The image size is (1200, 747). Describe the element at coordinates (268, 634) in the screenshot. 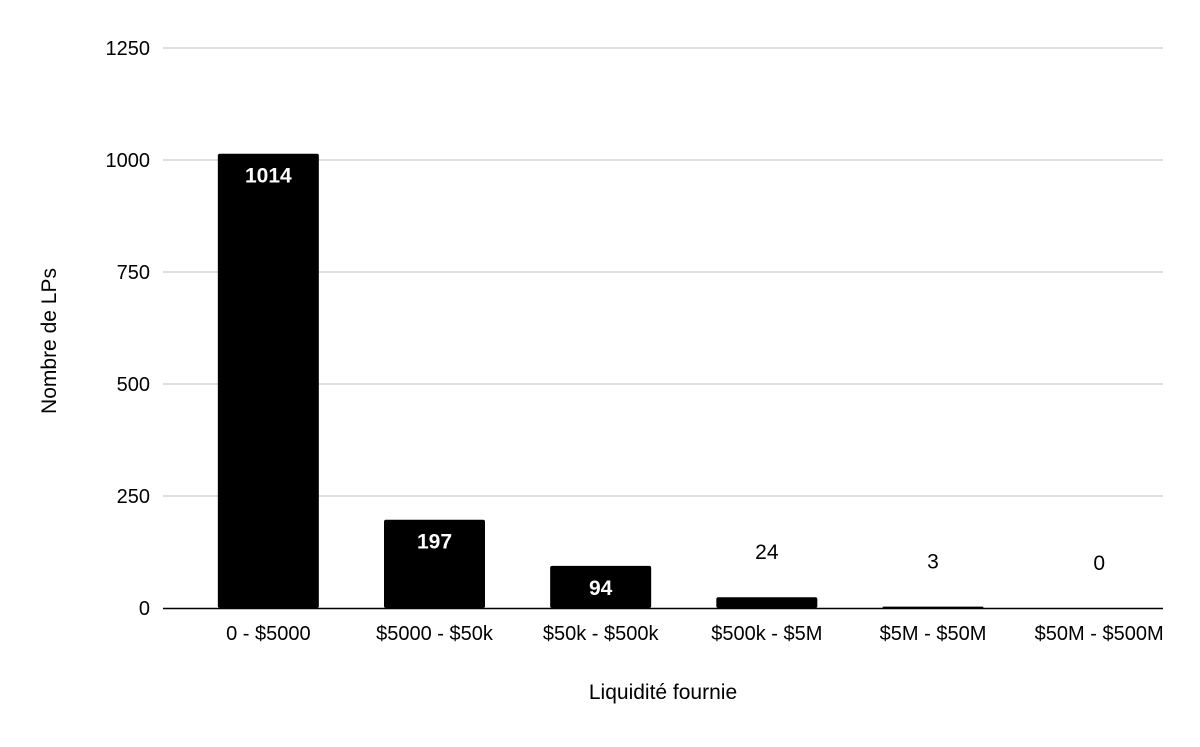

I see `x-tick-label: 0 - $5000` at that location.